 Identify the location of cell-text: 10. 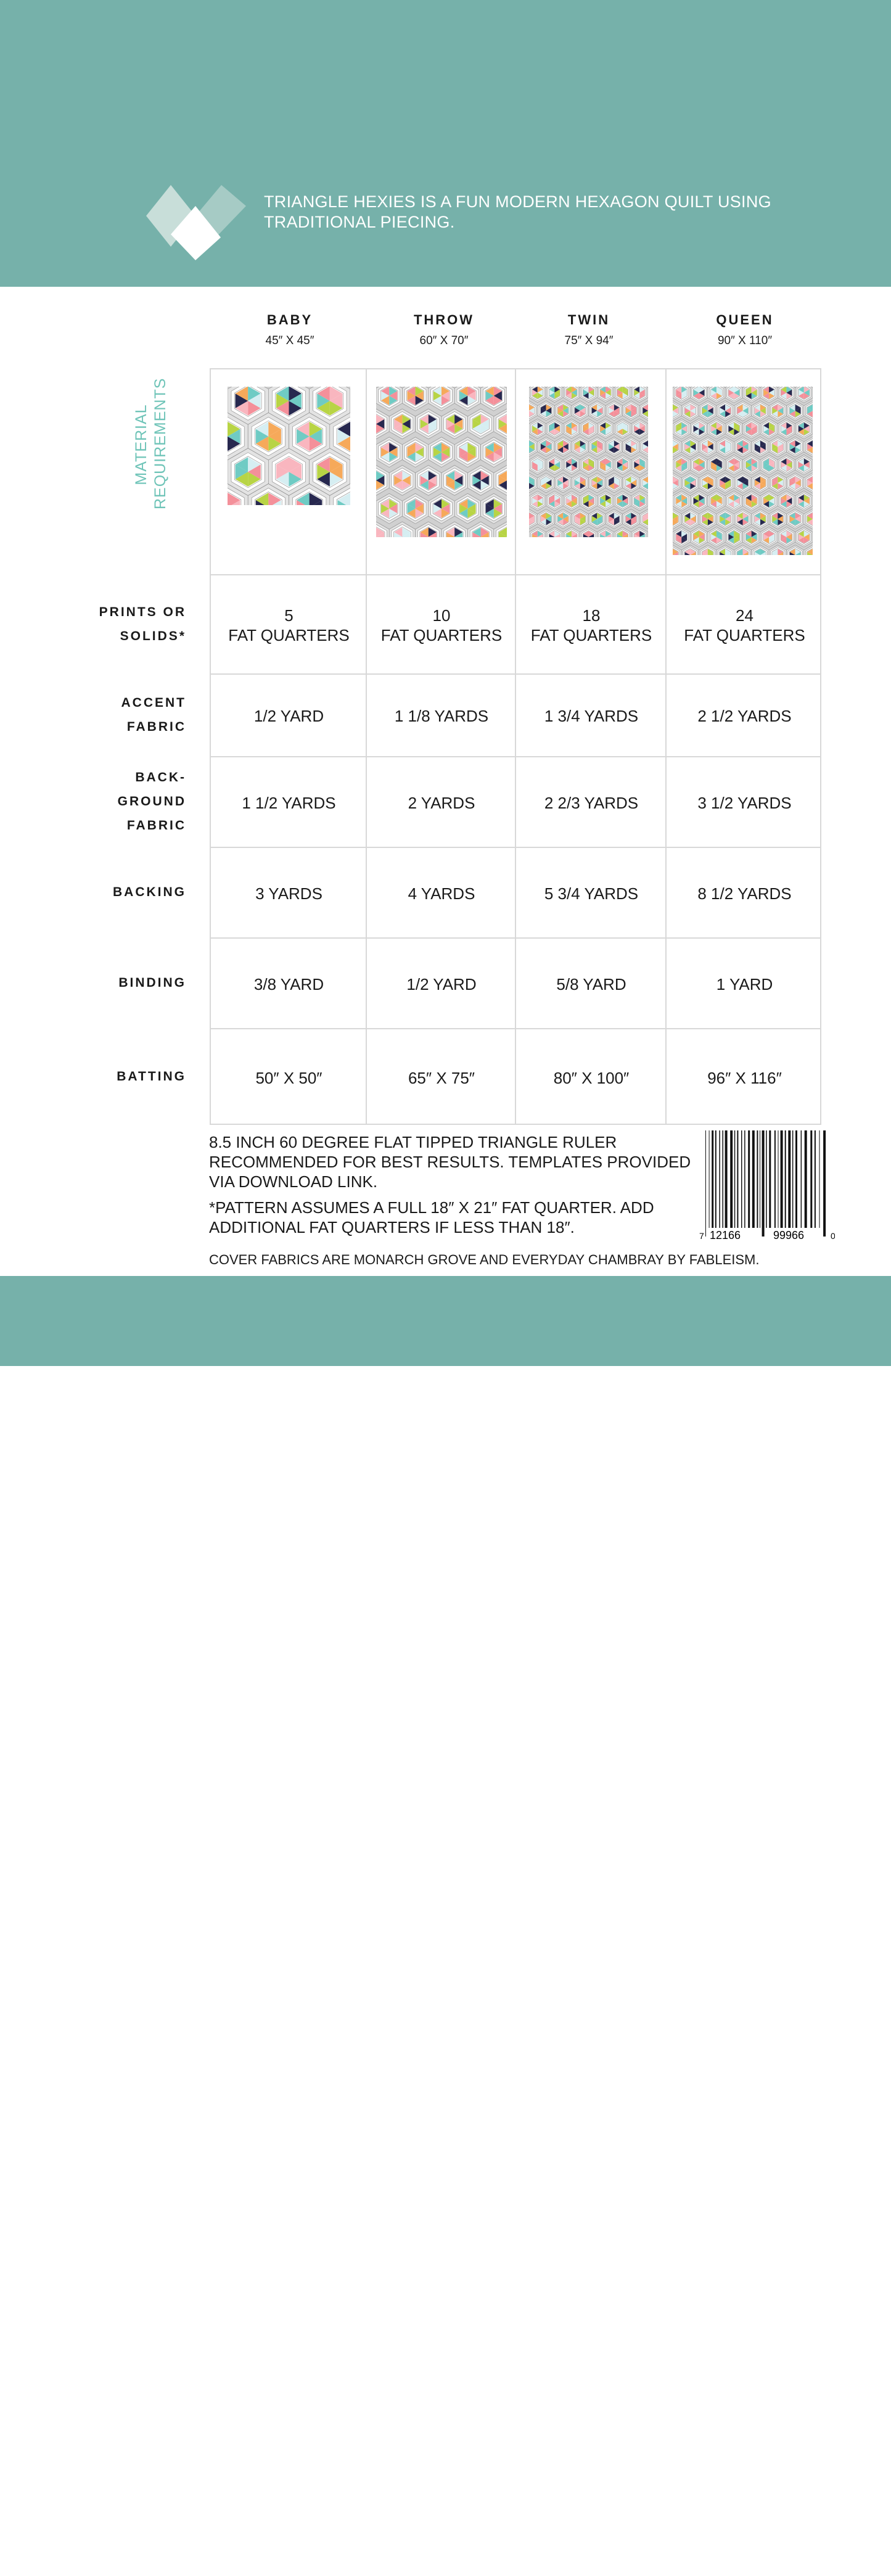
(442, 615).